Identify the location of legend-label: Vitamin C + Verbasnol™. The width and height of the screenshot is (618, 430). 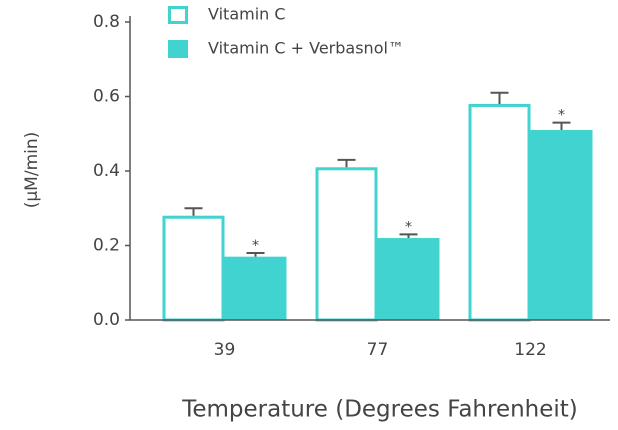
(306, 48).